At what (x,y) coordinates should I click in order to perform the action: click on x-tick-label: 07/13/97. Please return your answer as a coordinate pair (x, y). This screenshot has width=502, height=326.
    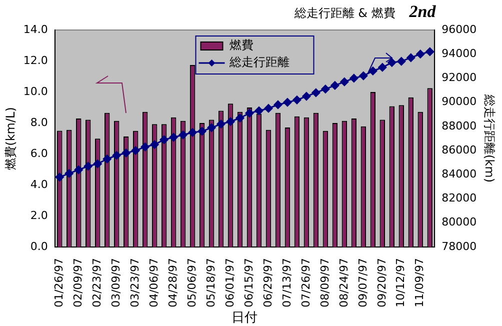
    Looking at the image, I should click on (287, 283).